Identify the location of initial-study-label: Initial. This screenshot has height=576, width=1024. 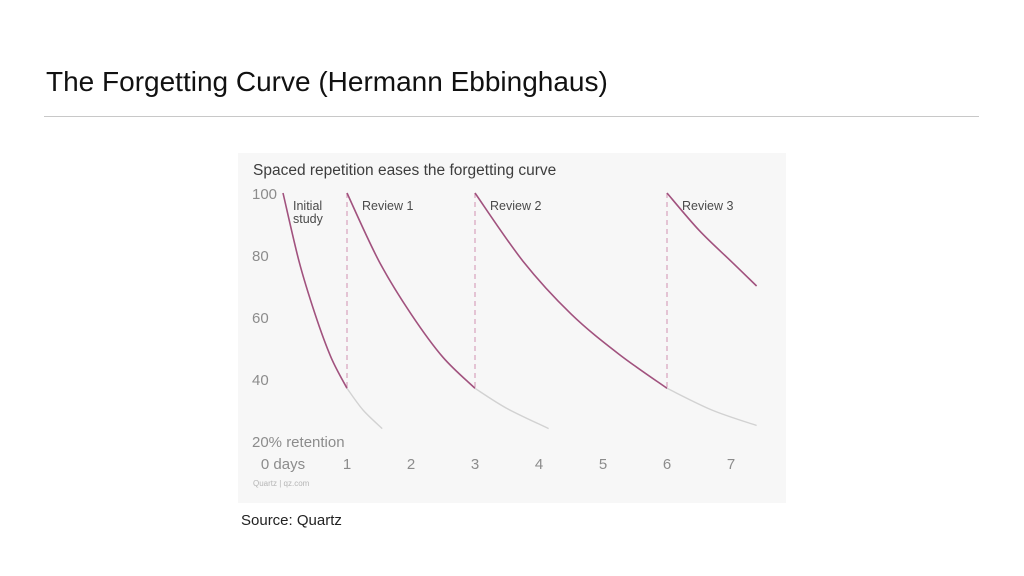
(307, 206).